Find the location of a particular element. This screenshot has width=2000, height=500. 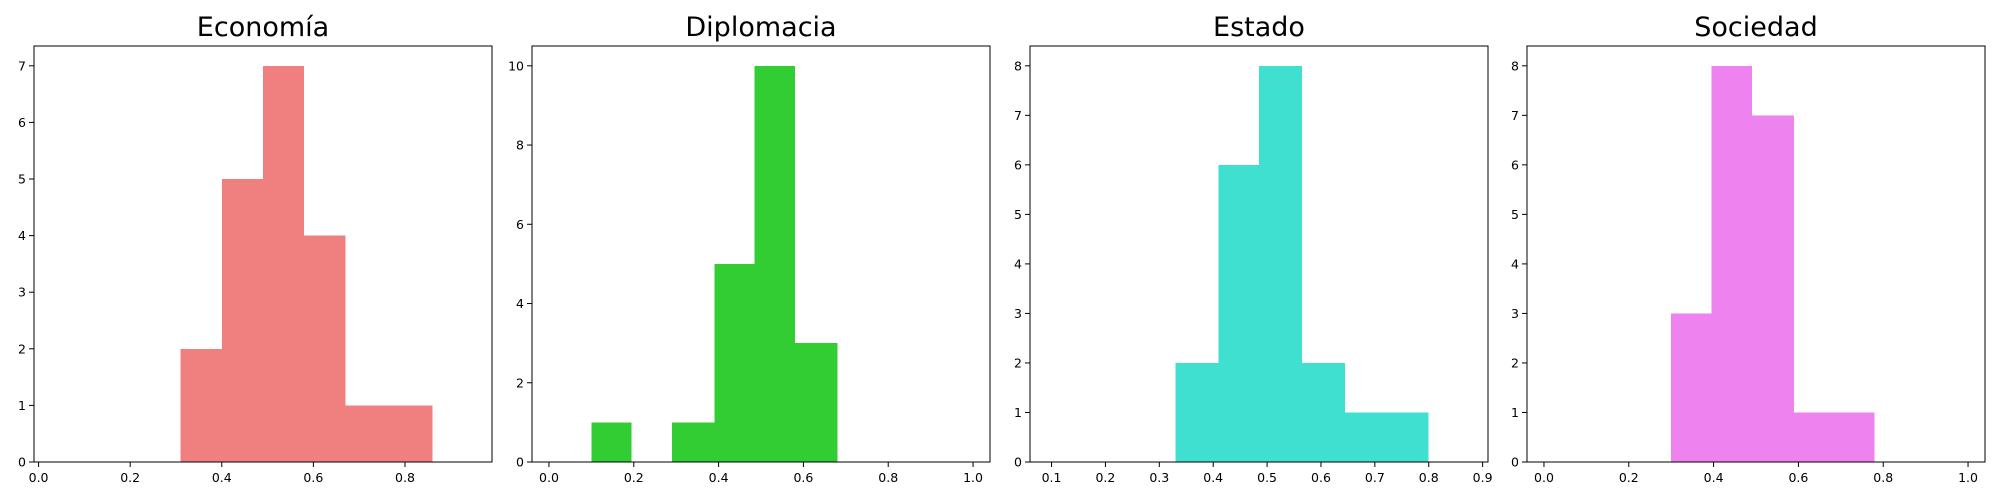

x-tick-label: 0.3 is located at coordinates (1159, 477).